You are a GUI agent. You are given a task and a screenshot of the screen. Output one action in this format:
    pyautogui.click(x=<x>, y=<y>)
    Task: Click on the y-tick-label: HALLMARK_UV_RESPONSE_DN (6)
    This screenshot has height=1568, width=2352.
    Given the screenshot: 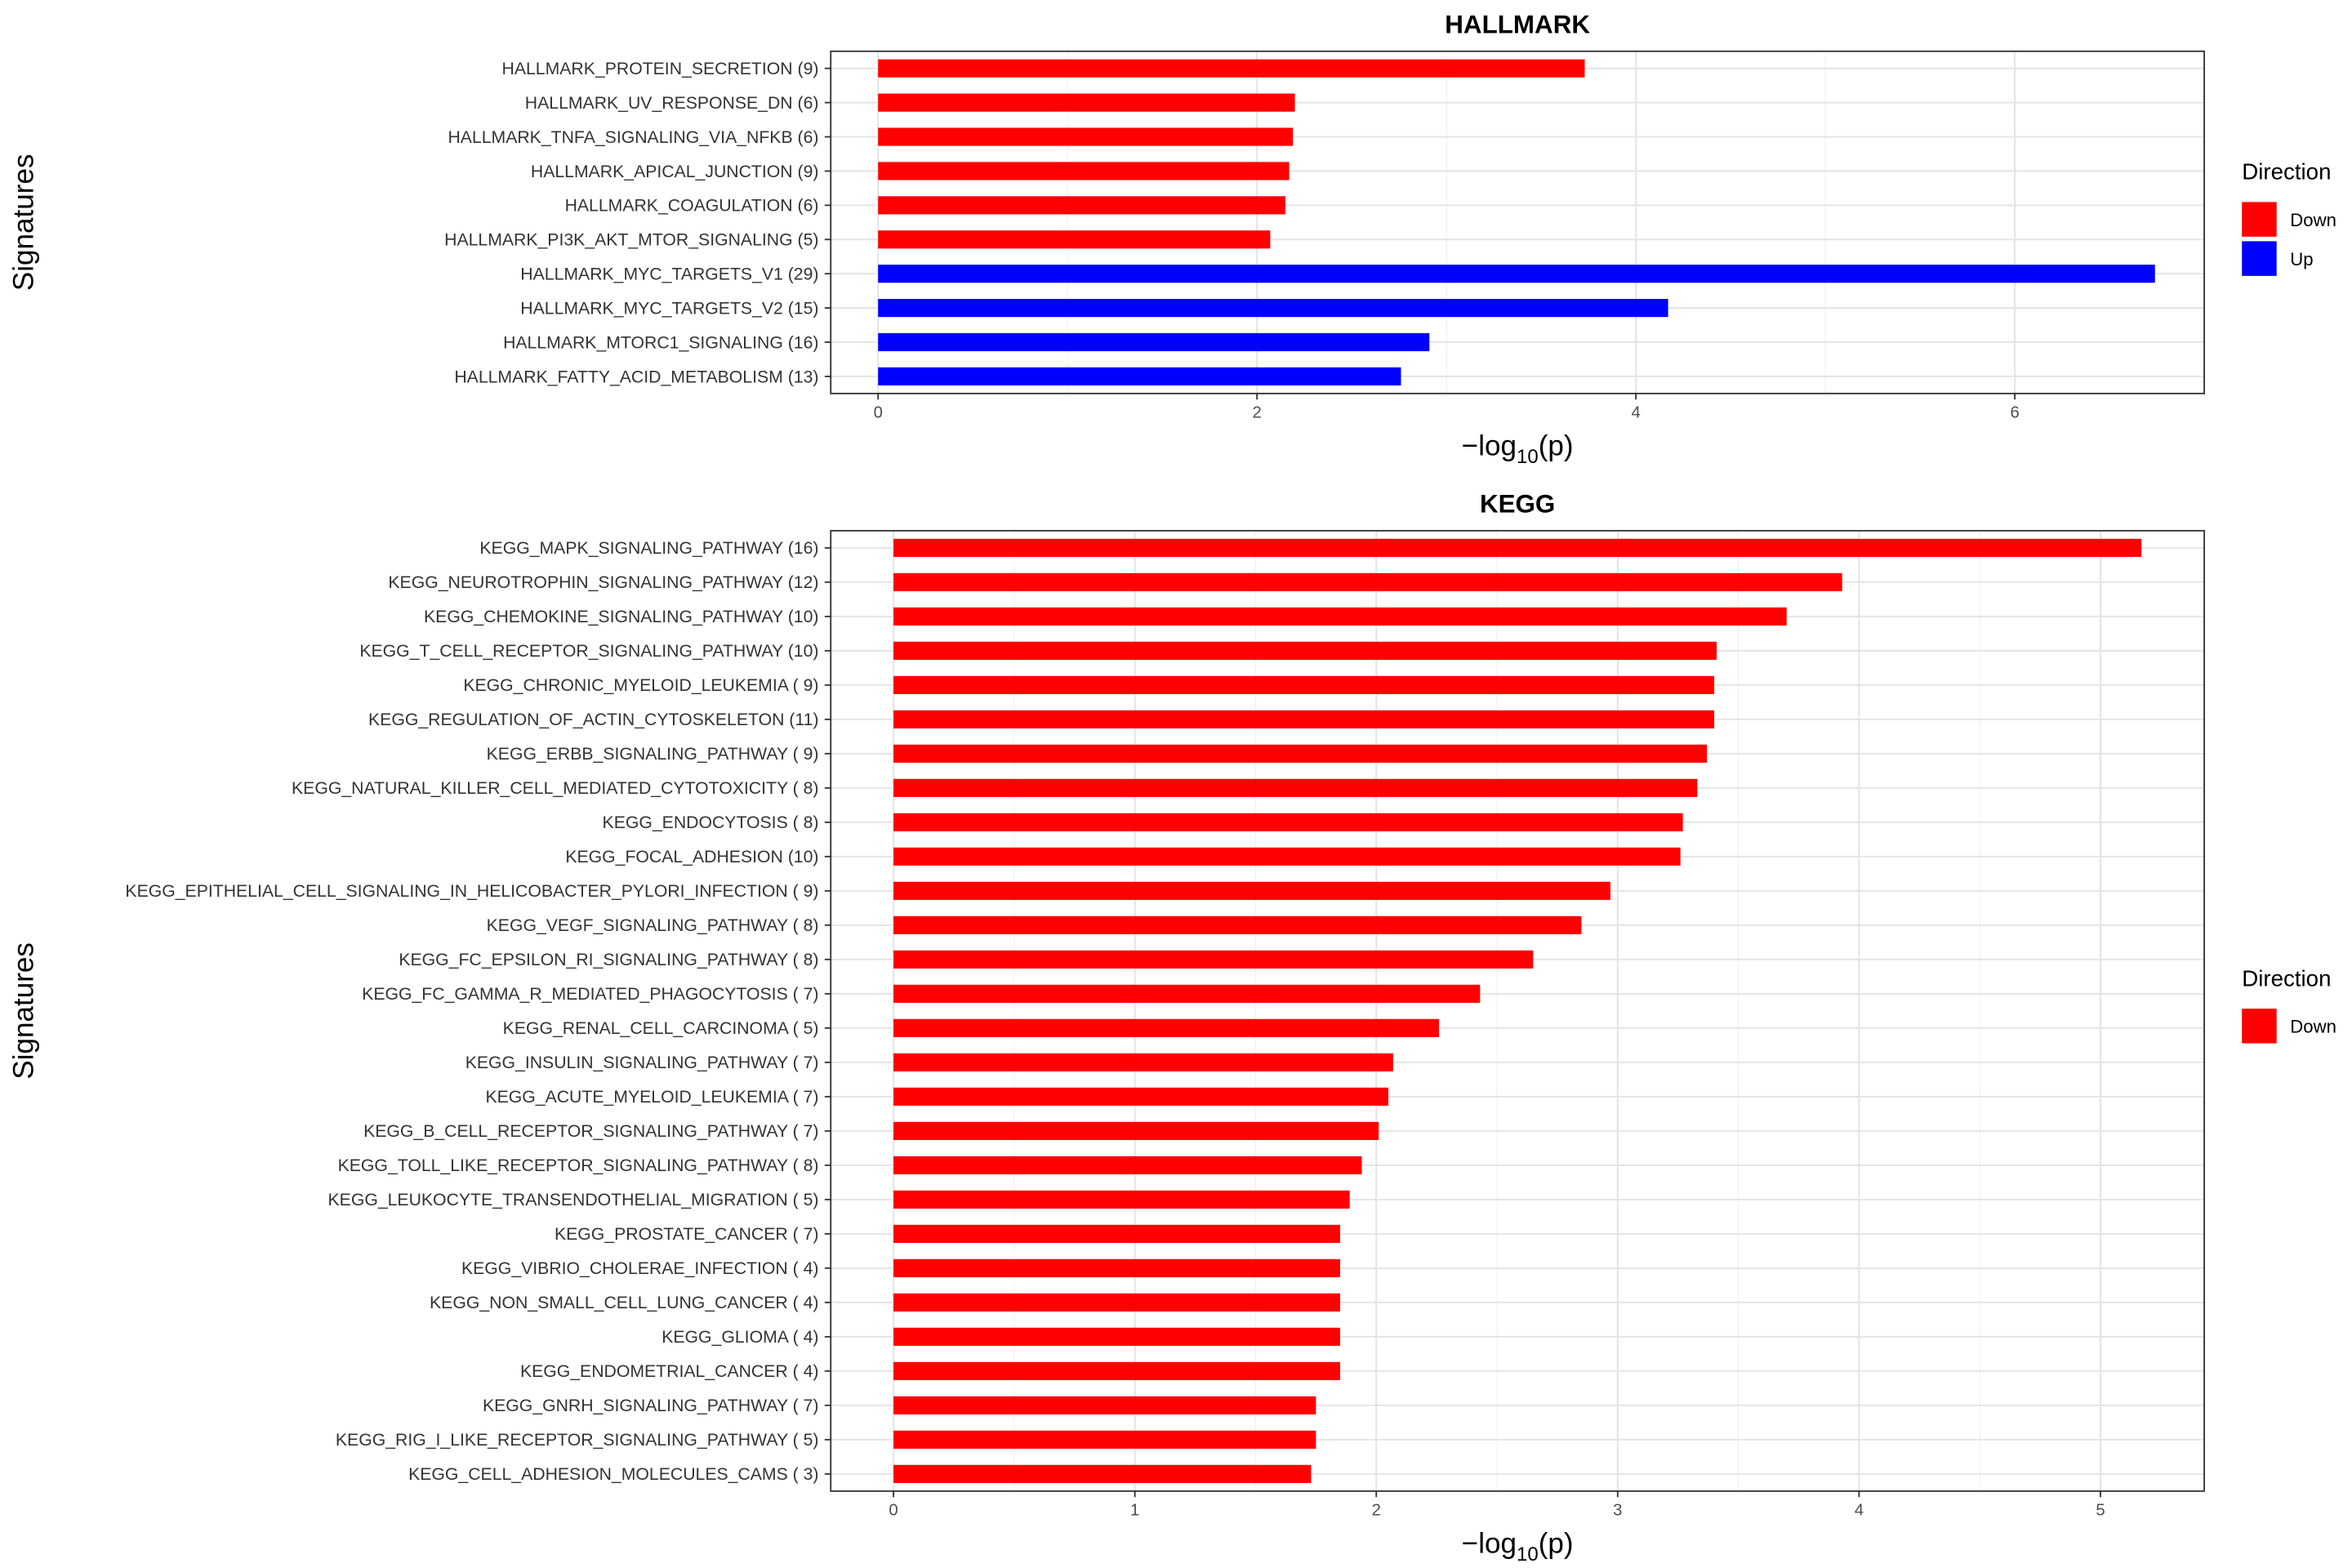 What is the action you would take?
    pyautogui.click(x=672, y=103)
    